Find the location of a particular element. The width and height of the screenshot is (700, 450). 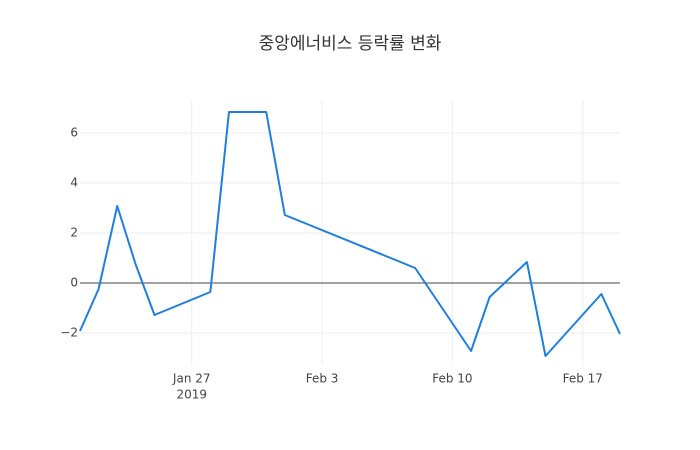

y-tick-label: 2 is located at coordinates (74, 233).